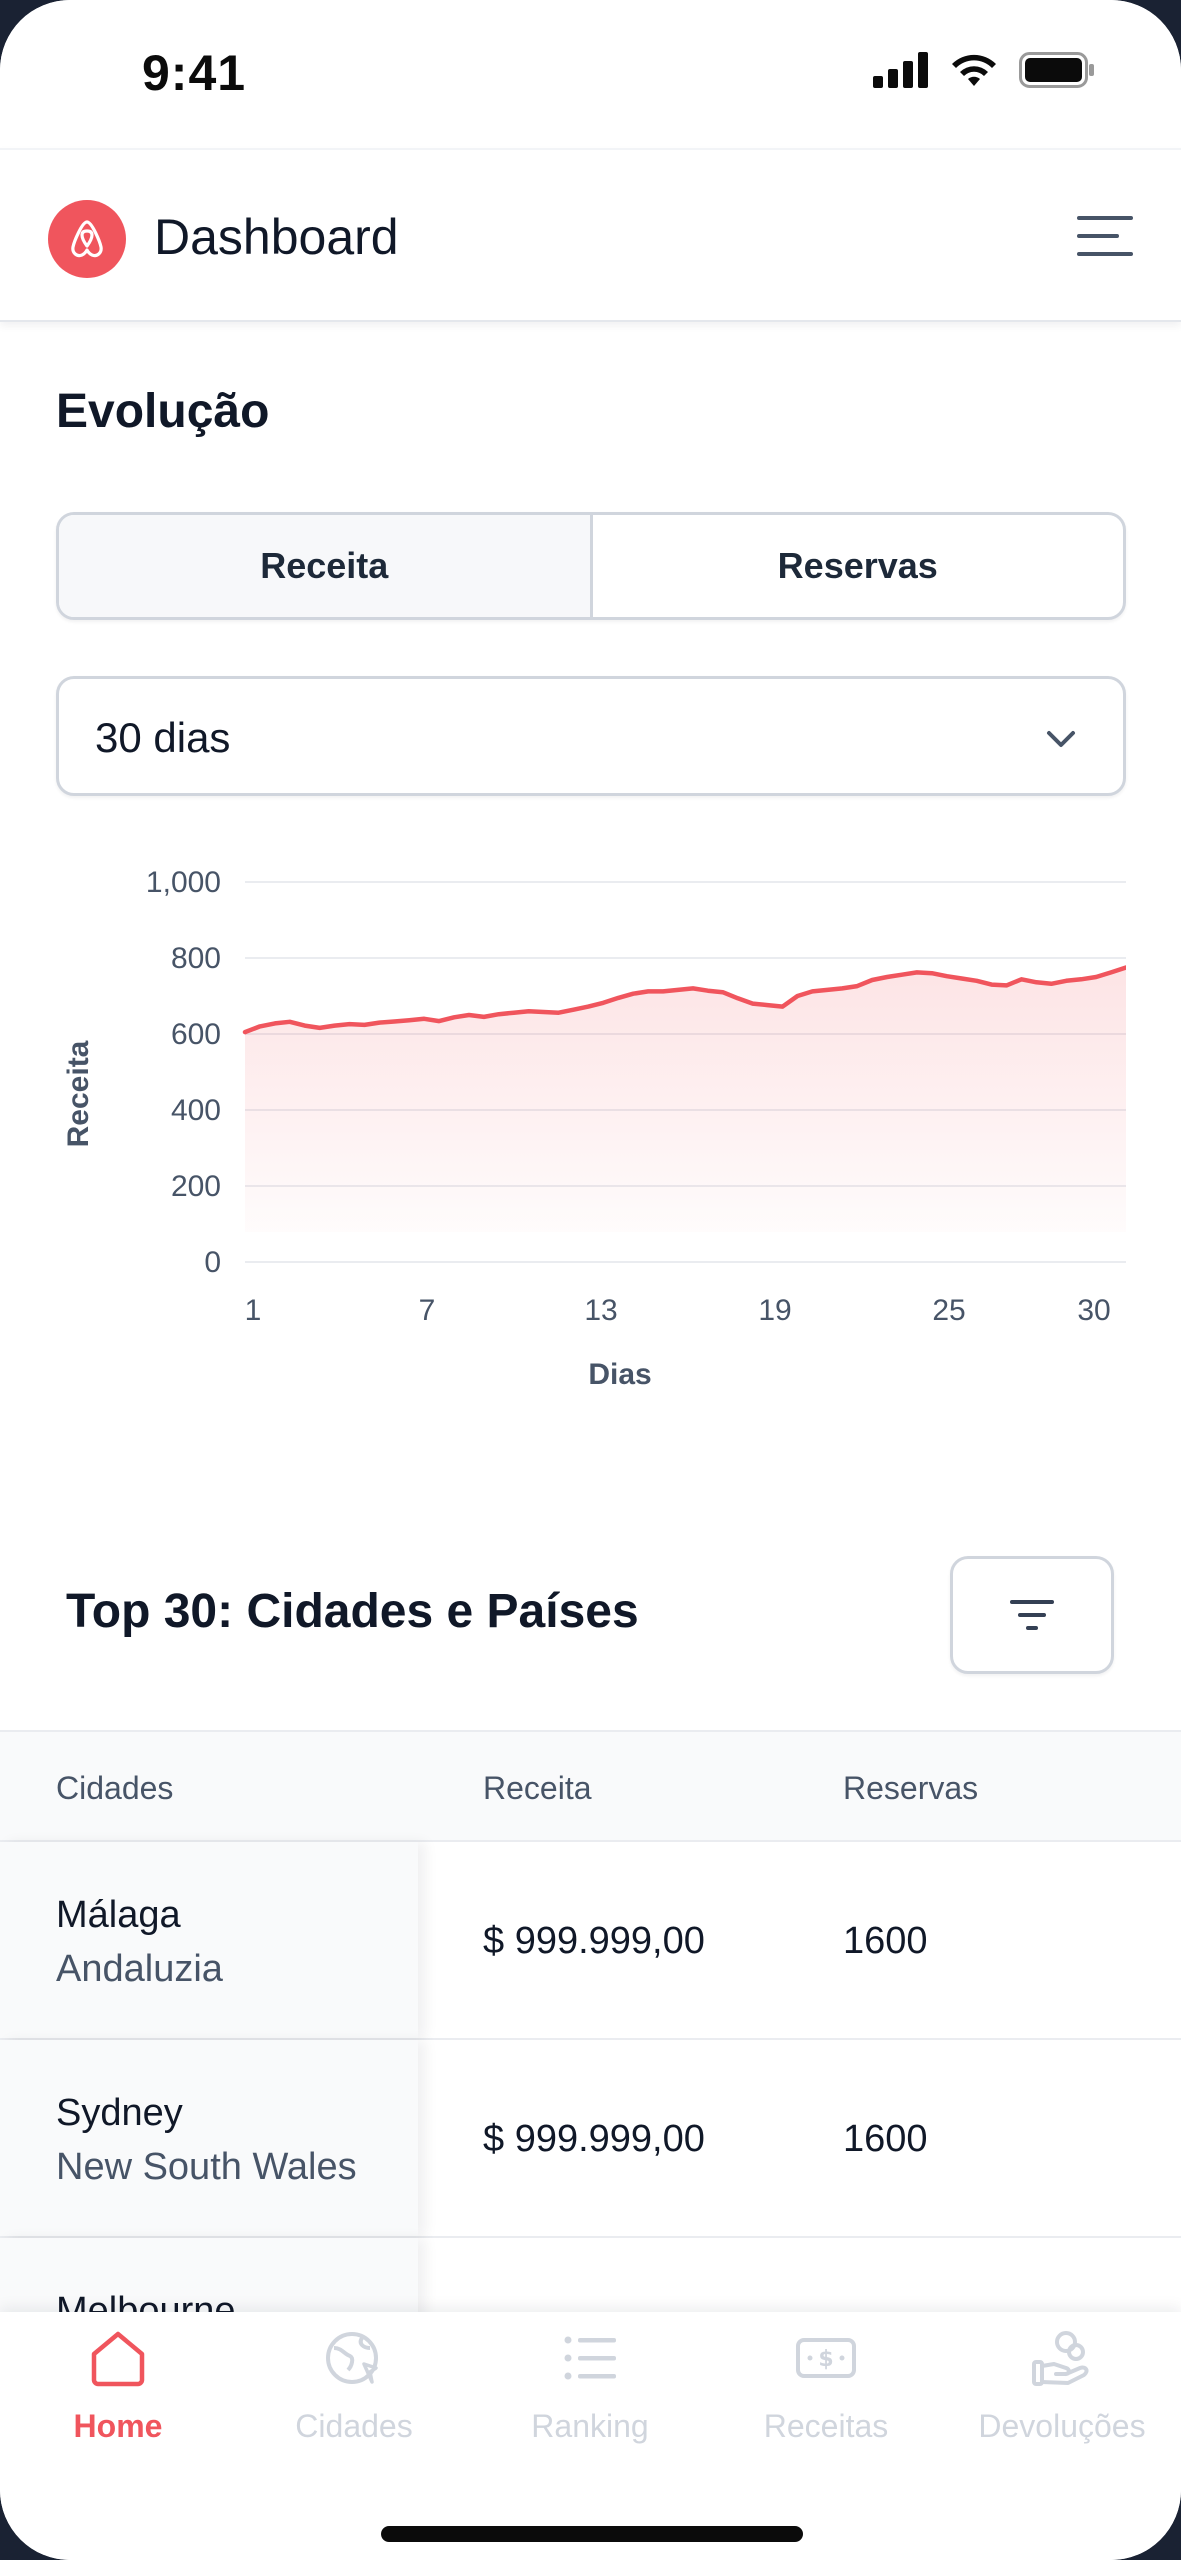  Describe the element at coordinates (118, 2359) in the screenshot. I see `home-icon` at that location.